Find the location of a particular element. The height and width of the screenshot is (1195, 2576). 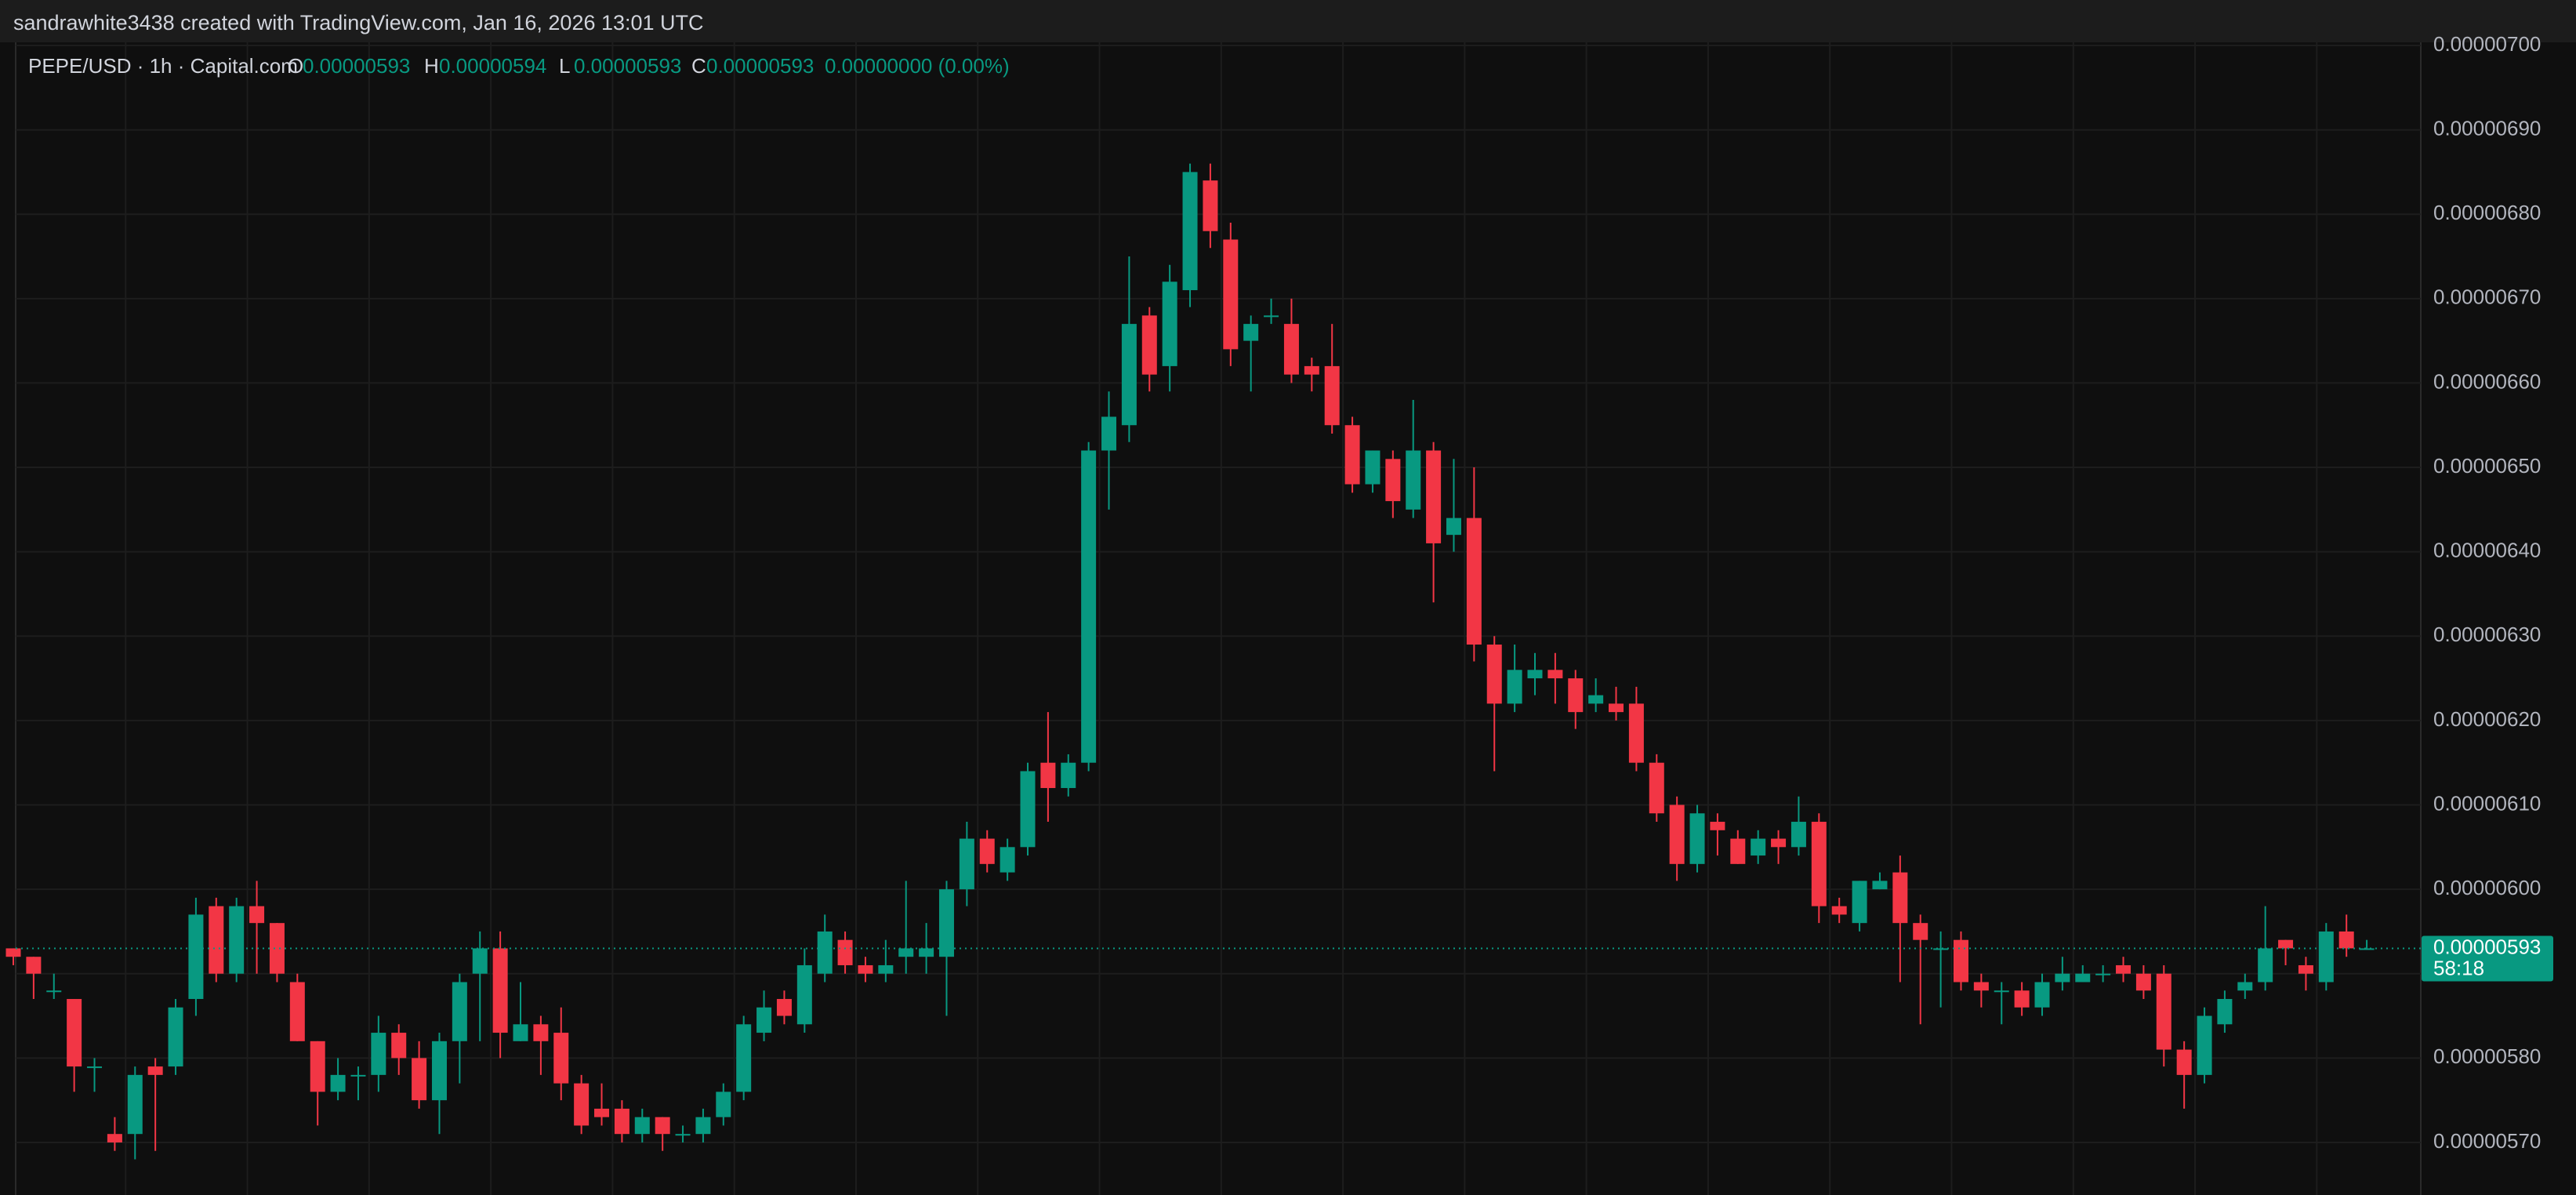

y-tick-label: 0.00000680 is located at coordinates (2487, 212).